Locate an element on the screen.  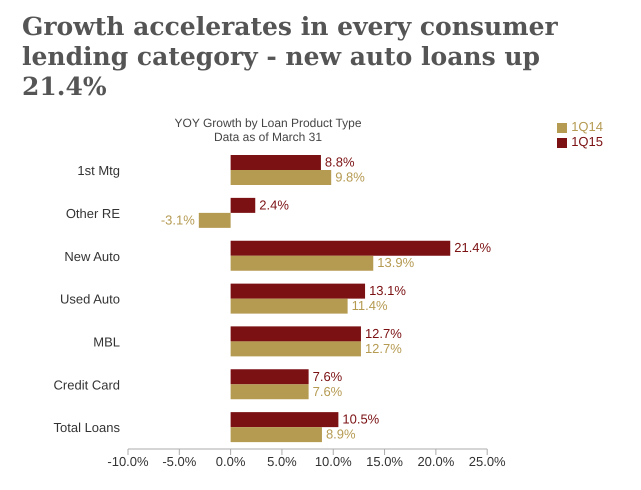
y-tick-label: Total Loans is located at coordinates (87, 428).